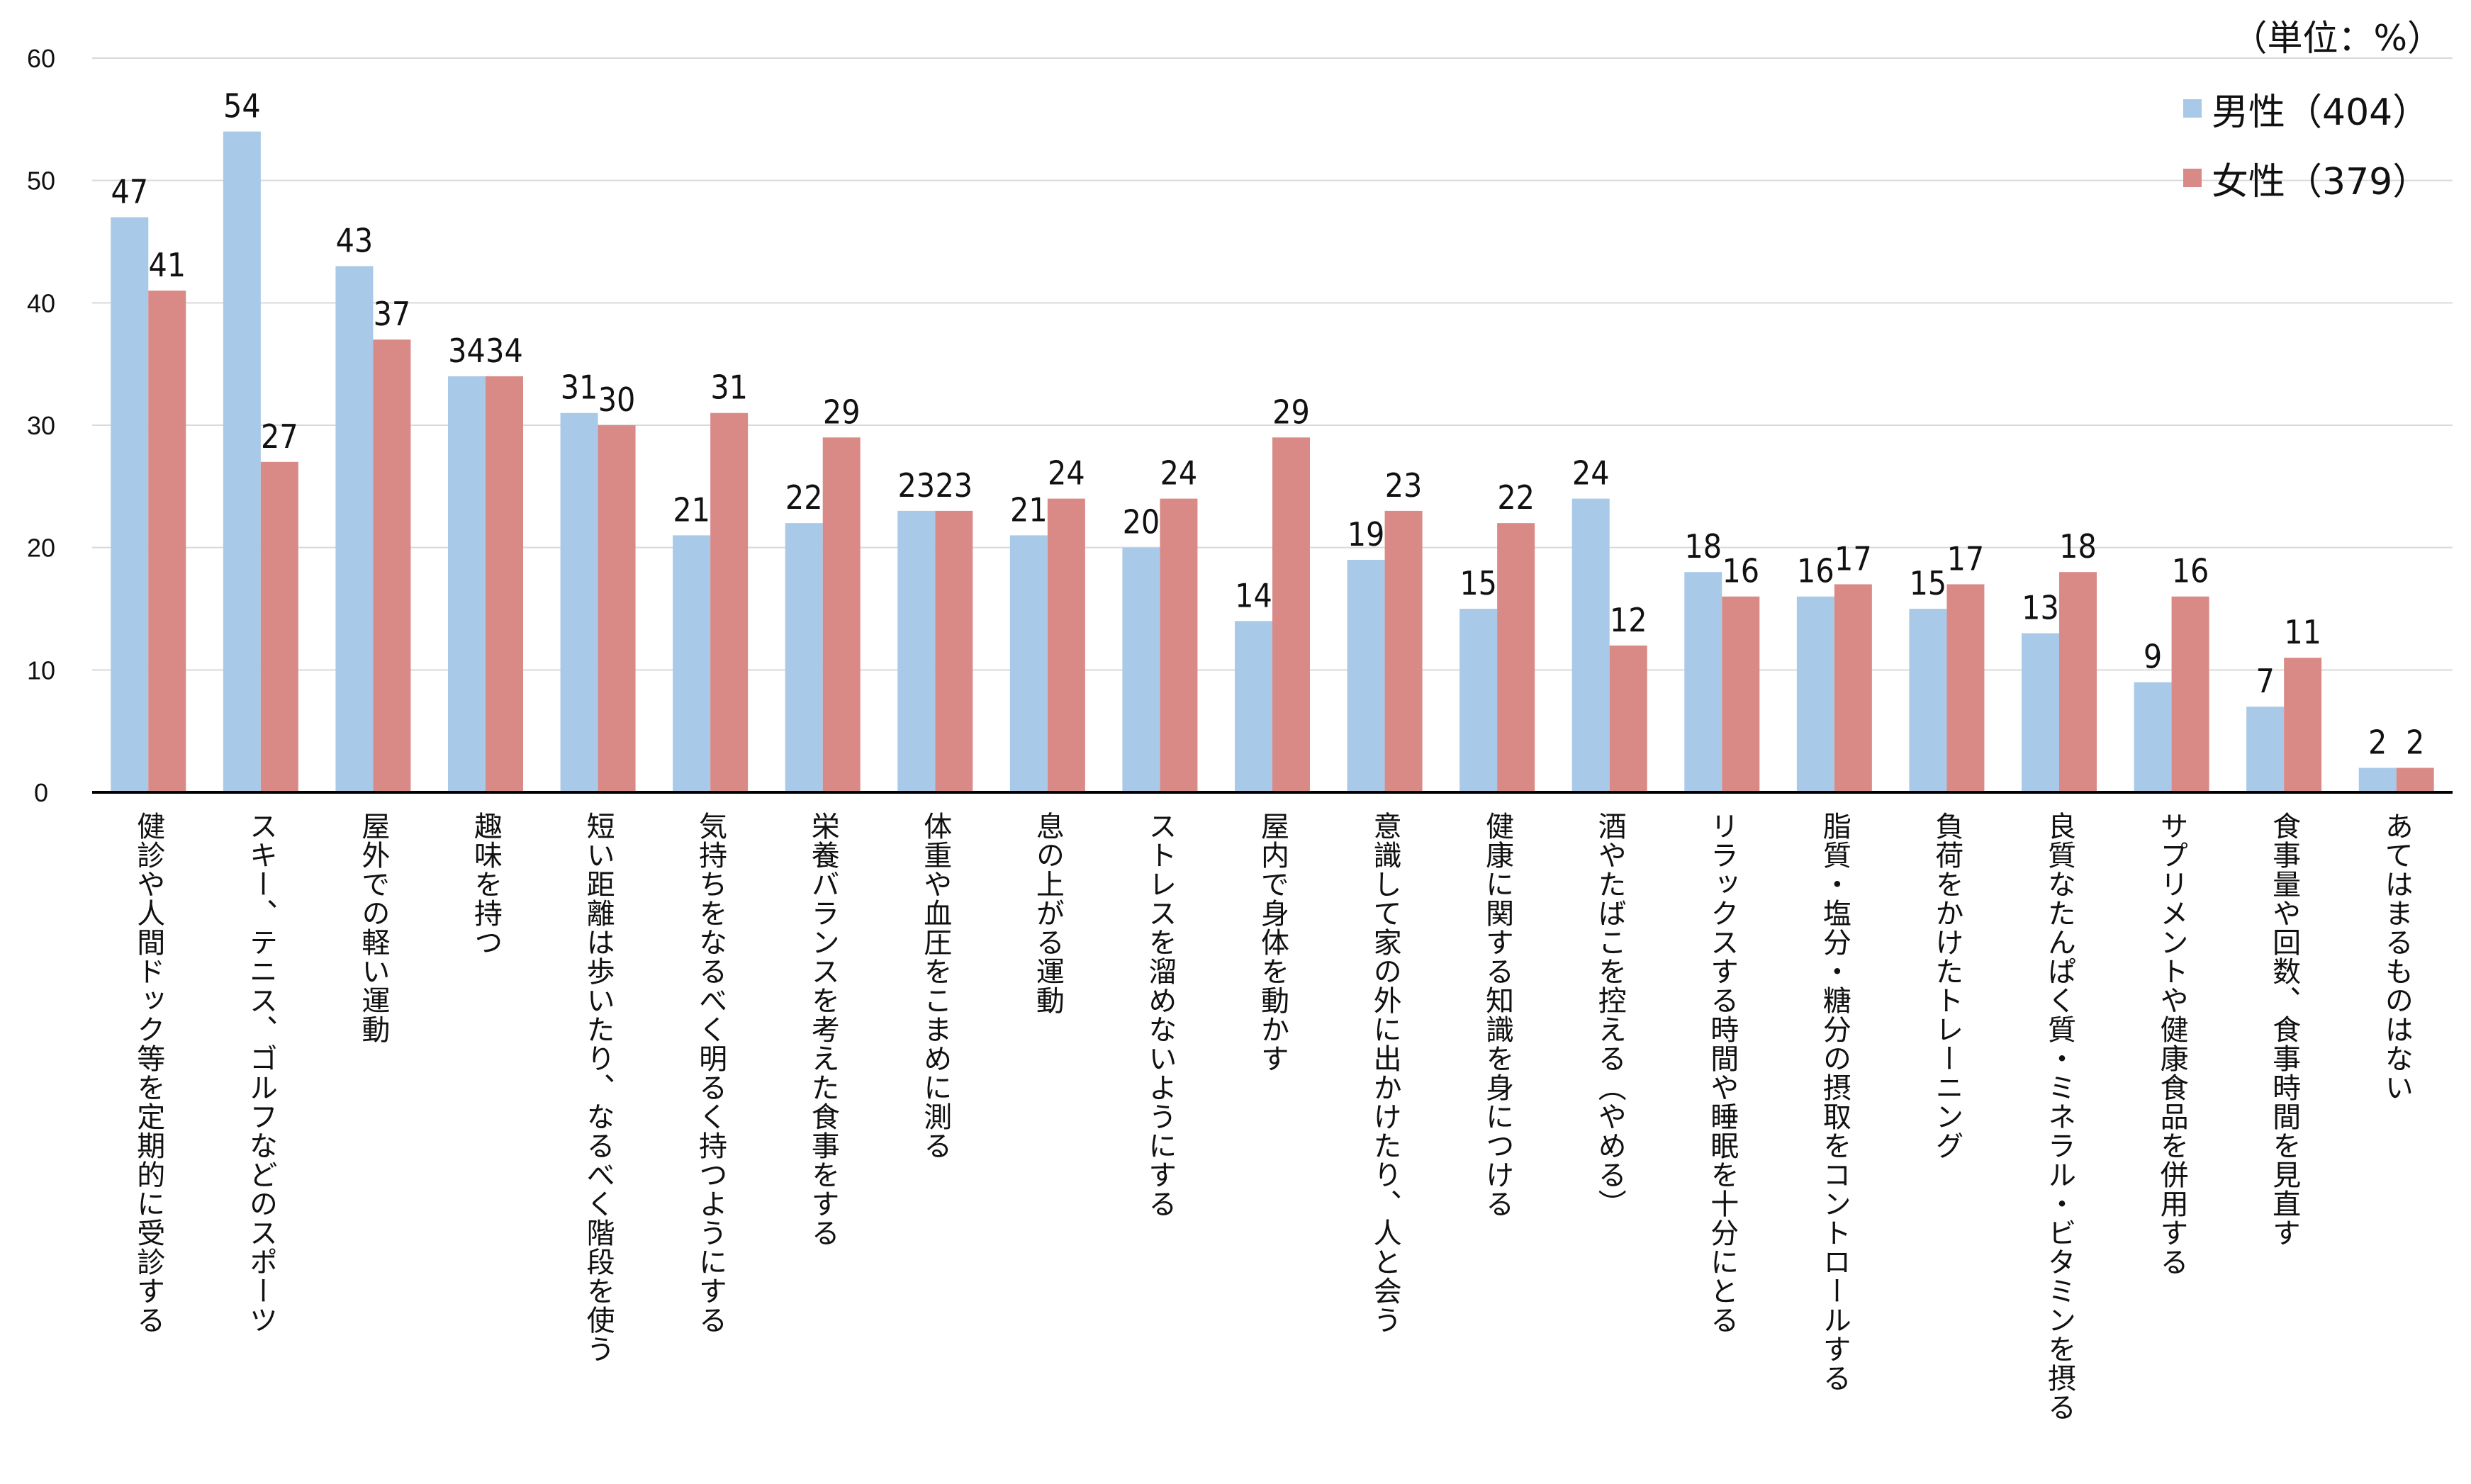 The width and height of the screenshot is (2471, 1484). Describe the element at coordinates (842, 412) in the screenshot. I see `data-label-female: 29` at that location.